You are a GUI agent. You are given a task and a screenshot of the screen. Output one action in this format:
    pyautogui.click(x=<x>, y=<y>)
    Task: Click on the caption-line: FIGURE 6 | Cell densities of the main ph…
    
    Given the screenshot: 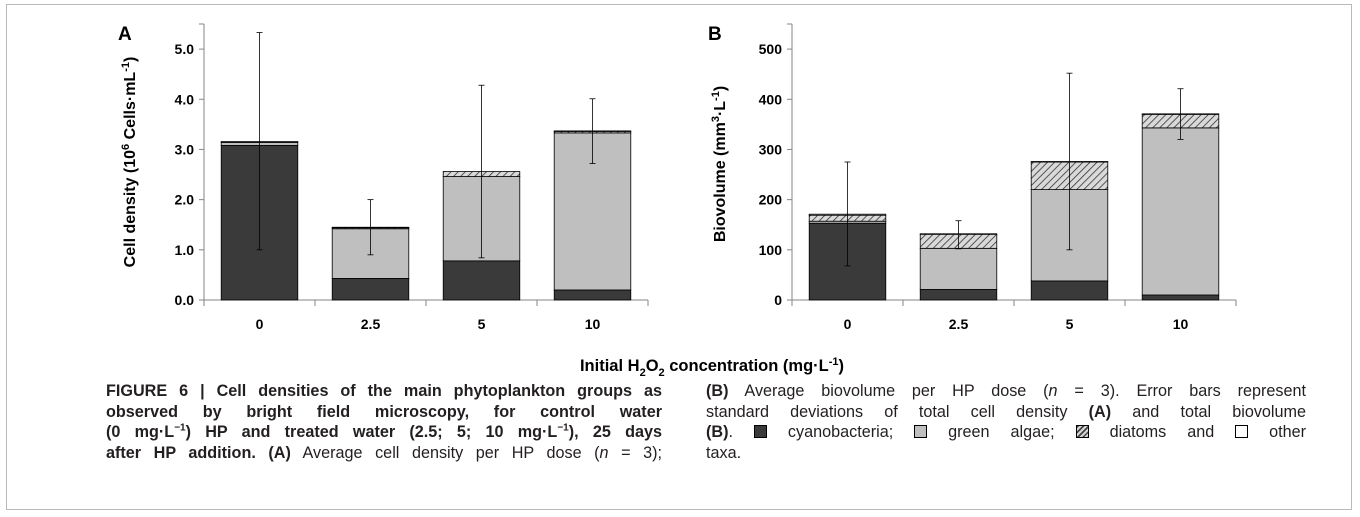 What is the action you would take?
    pyautogui.click(x=384, y=391)
    